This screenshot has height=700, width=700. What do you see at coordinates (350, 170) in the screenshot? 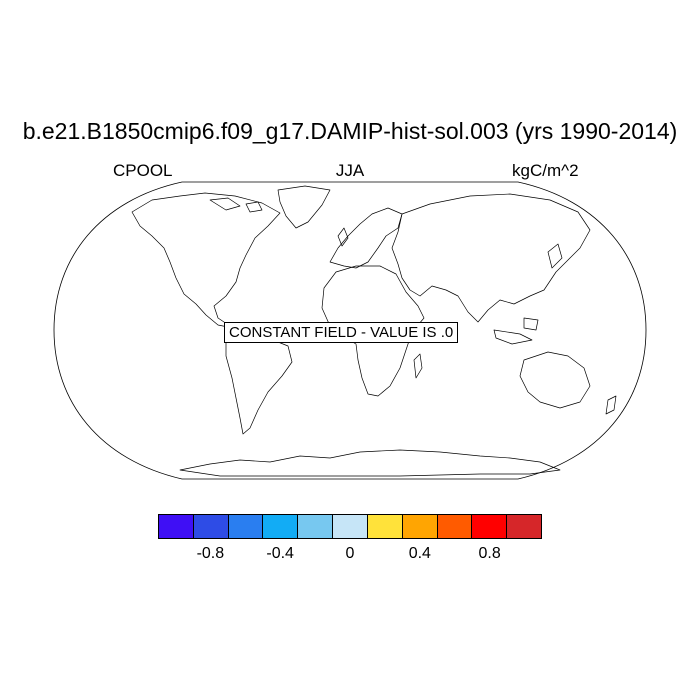
I see `season-label: JJA` at bounding box center [350, 170].